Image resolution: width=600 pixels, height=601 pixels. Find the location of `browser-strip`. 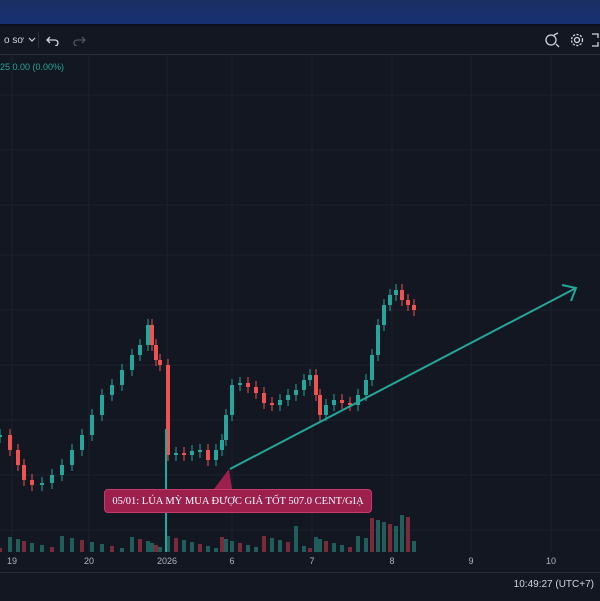

browser-strip is located at coordinates (300, 13).